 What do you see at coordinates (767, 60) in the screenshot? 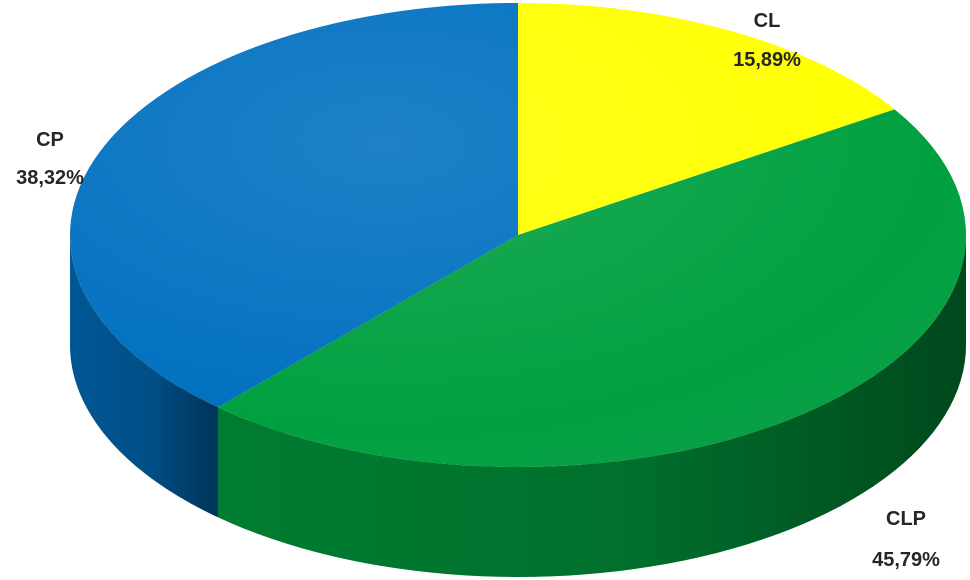
I see `slice-label-cl-value: 15,89%` at bounding box center [767, 60].